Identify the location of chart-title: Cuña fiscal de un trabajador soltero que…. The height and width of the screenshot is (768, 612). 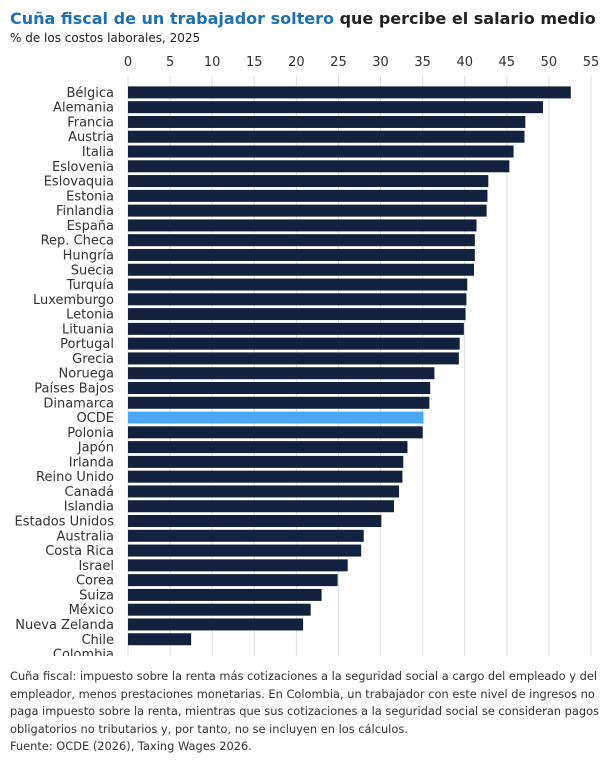
(303, 18).